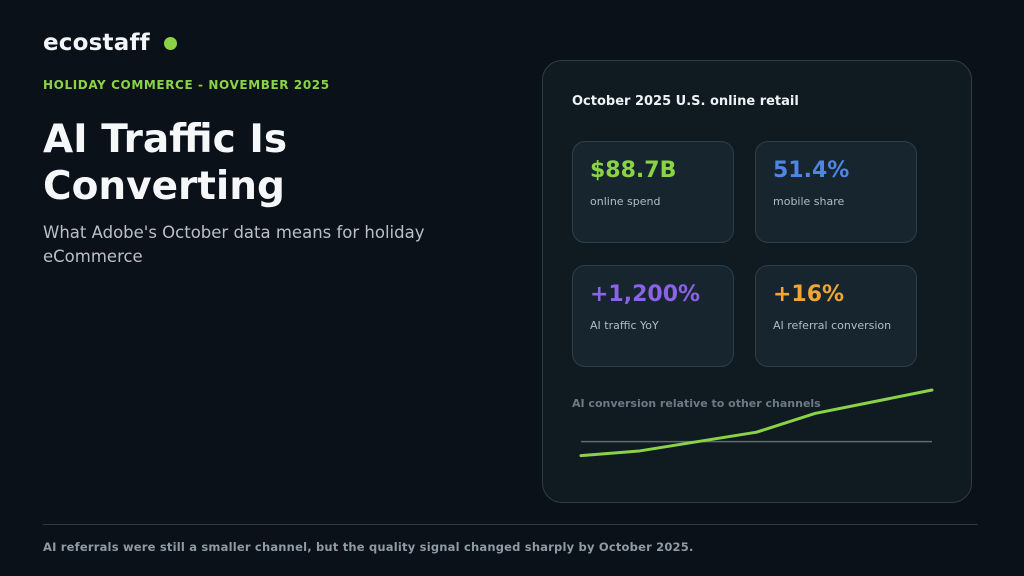  What do you see at coordinates (811, 170) in the screenshot?
I see `stat-value: 51.4%` at bounding box center [811, 170].